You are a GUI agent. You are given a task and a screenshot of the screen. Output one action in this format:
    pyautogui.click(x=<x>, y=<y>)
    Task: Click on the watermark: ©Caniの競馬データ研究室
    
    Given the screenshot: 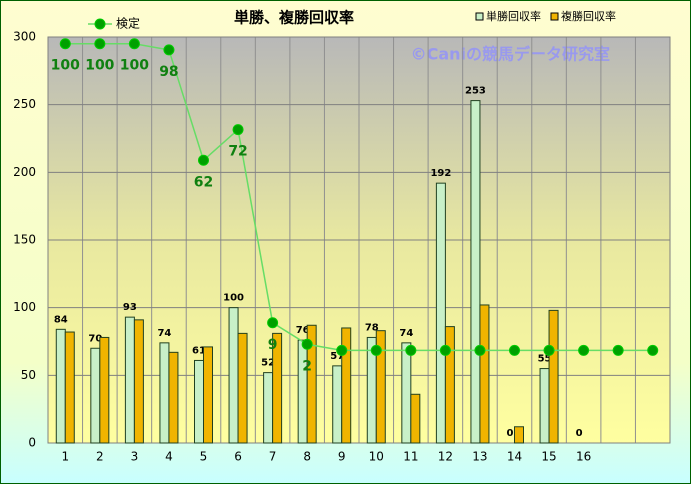 What is the action you would take?
    pyautogui.click(x=510, y=54)
    